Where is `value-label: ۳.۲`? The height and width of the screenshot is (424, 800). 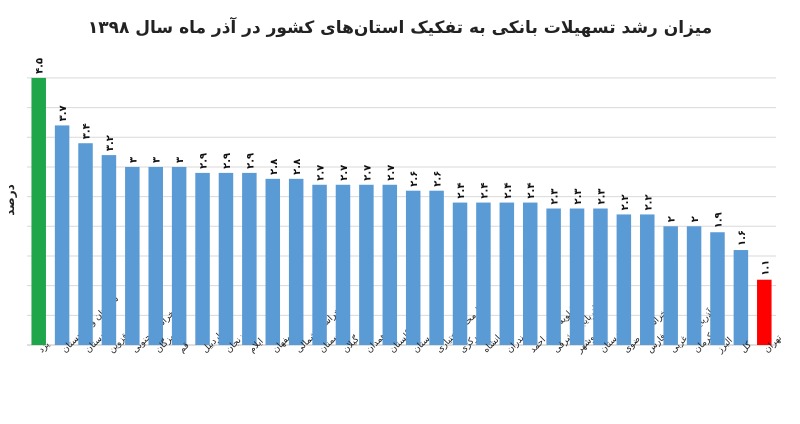
value-label: ۳.۲ is located at coordinates (110, 143).